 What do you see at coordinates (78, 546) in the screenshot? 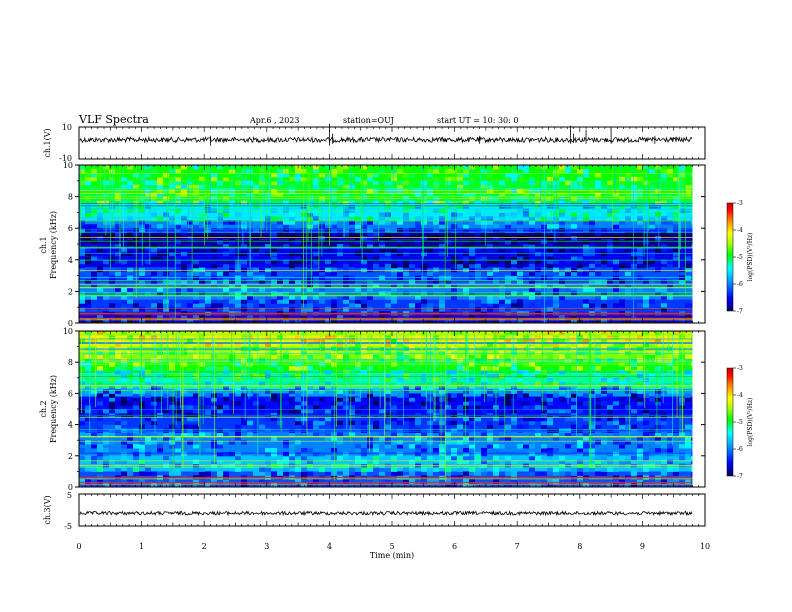
I see `time-tick-label: 0` at bounding box center [78, 546].